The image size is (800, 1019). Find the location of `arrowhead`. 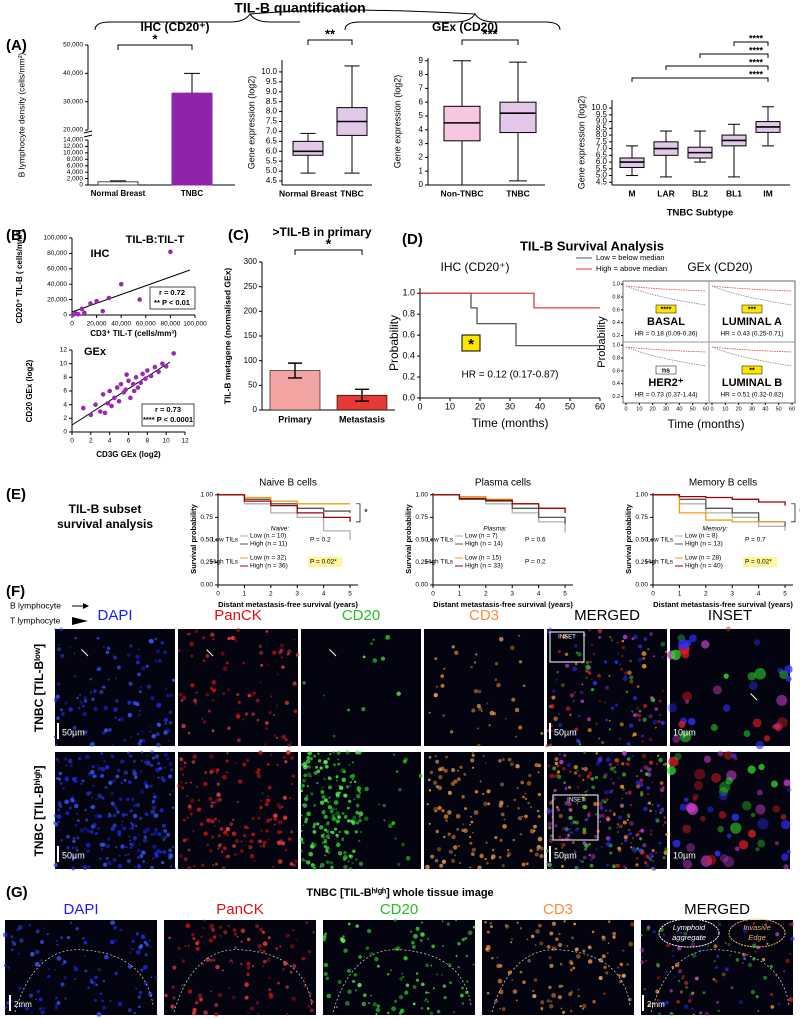

arrowhead is located at coordinates (80, 621).